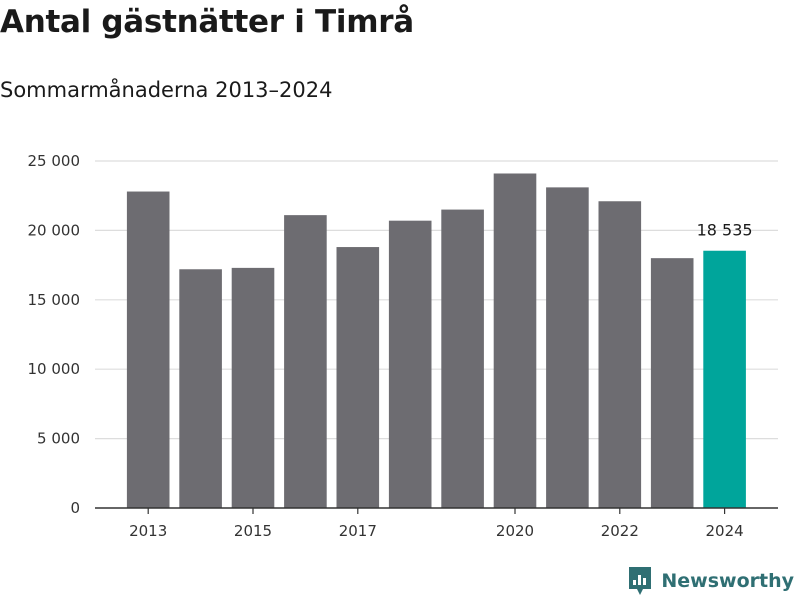 Image resolution: width=800 pixels, height=600 pixels. I want to click on bar-2022, so click(620, 354).